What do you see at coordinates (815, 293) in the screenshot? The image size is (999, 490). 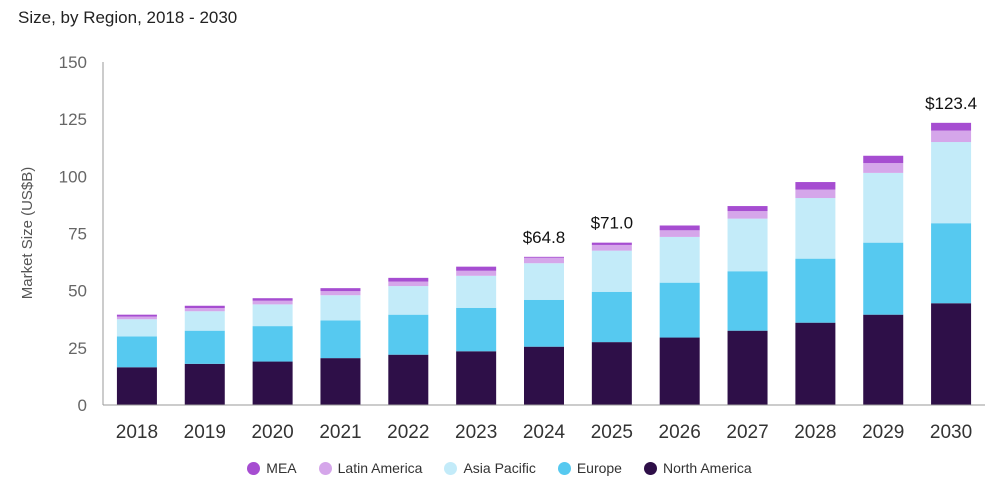 I see `bar-stack-2028` at bounding box center [815, 293].